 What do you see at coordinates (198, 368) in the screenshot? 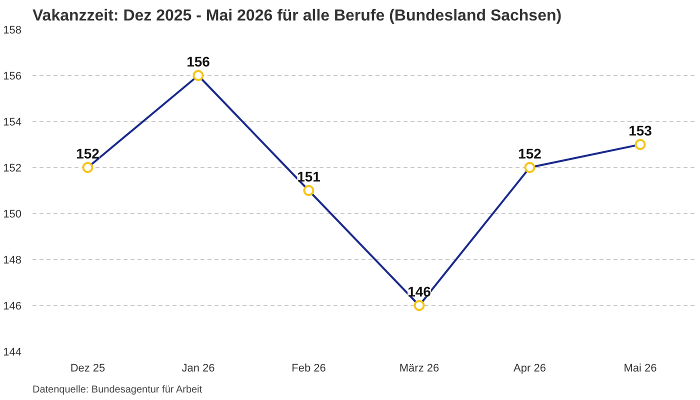
I see `x-tick-label: Jan 26` at bounding box center [198, 368].